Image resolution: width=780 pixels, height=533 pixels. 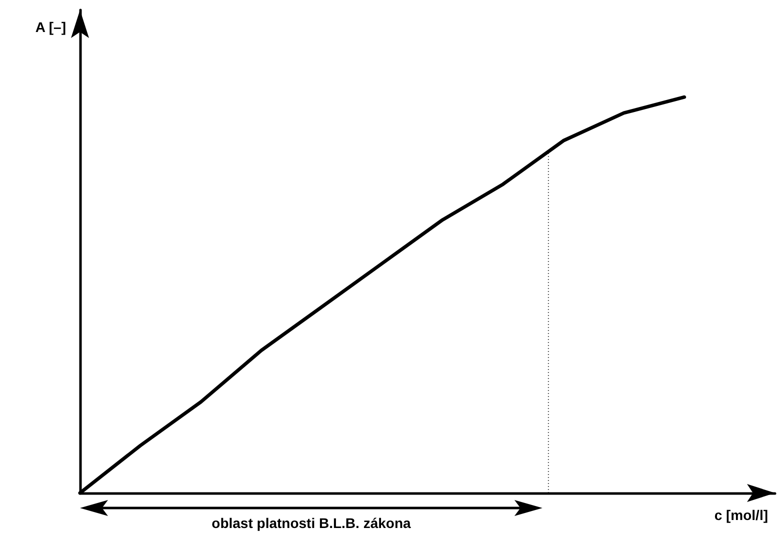 What do you see at coordinates (311, 523) in the screenshot?
I see `text: oblast platnosti B.L.B. zákona` at bounding box center [311, 523].